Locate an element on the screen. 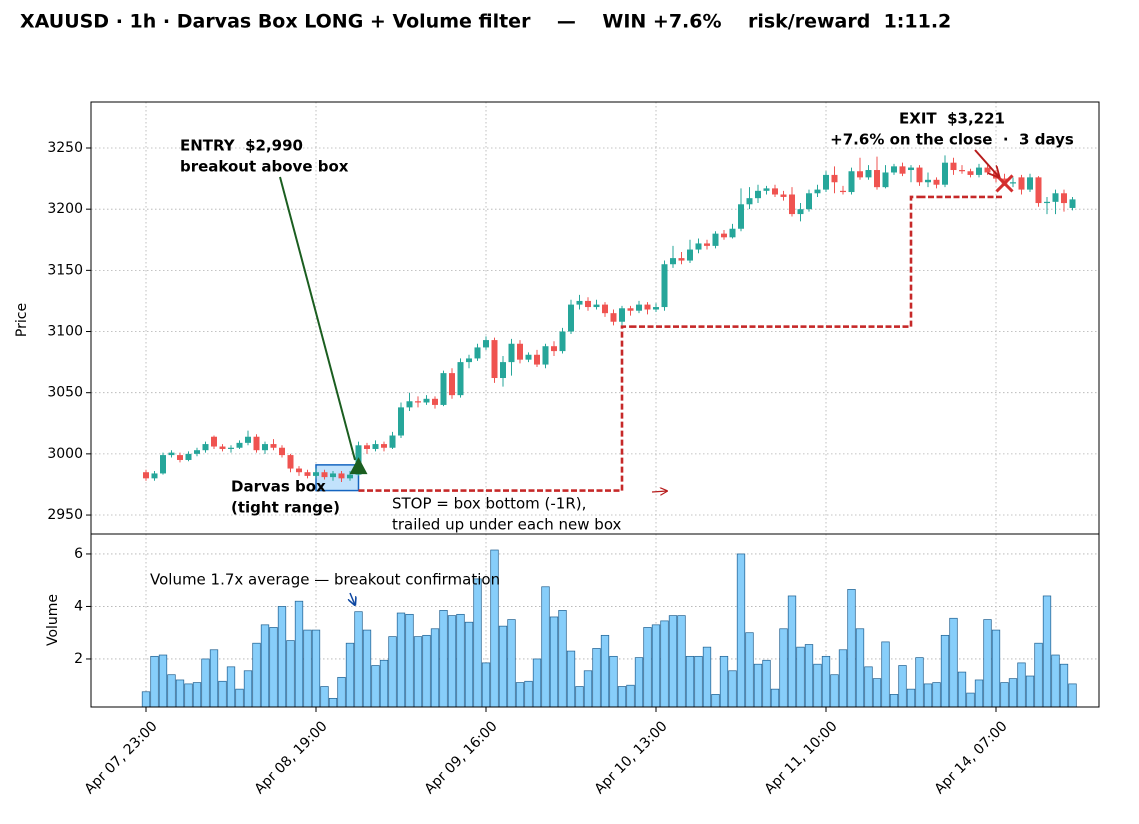  y-tick-label: 2 is located at coordinates (78, 659).